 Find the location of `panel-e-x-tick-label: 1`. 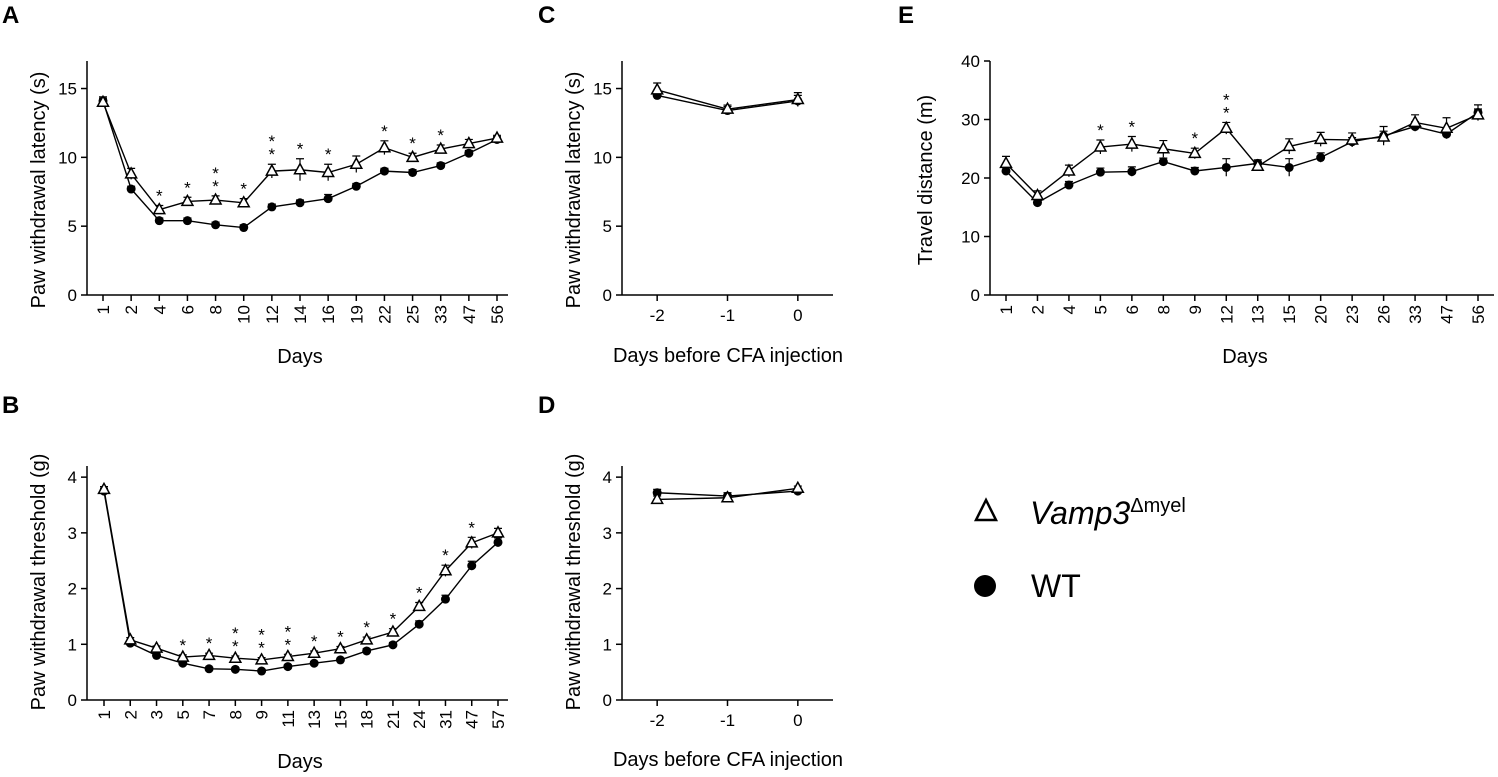

panel-e-x-tick-label: 1 is located at coordinates (1006, 309).